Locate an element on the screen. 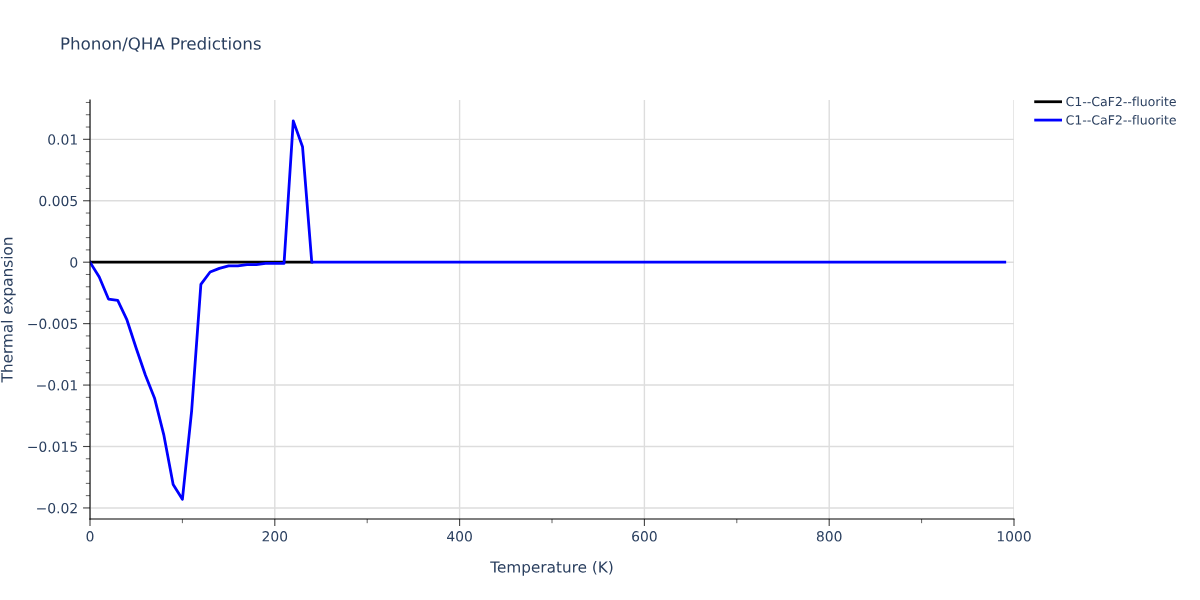 The width and height of the screenshot is (1200, 600). x-tick-label: 400 is located at coordinates (459, 536).